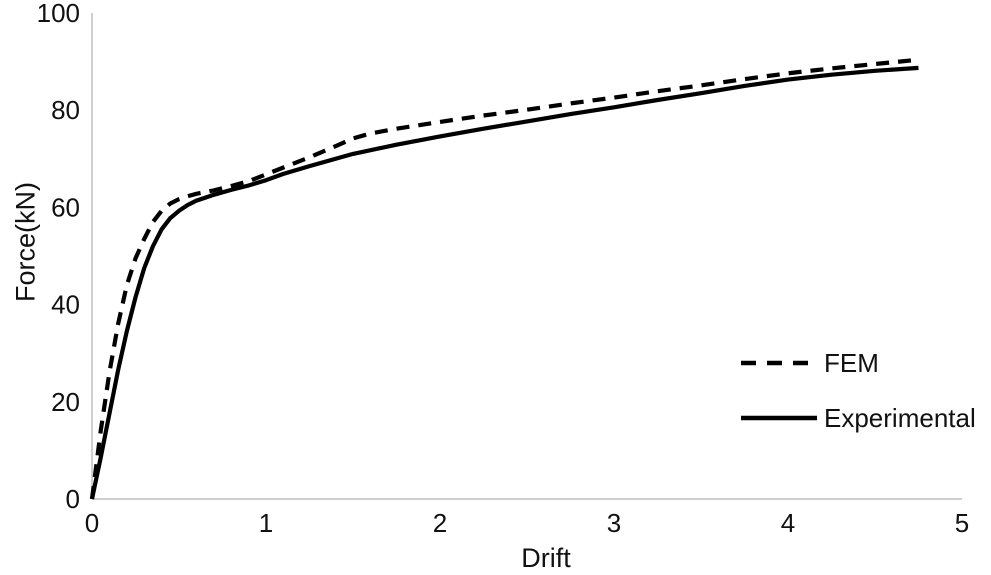  I want to click on legend-item-experimental: Experimental, so click(858, 418).